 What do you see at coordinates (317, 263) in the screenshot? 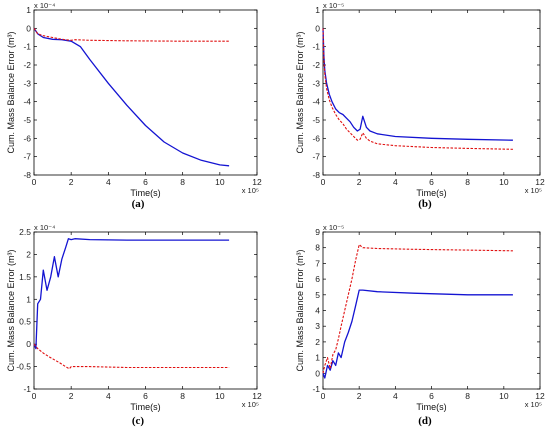
I see `y-tick-label: 7` at bounding box center [317, 263].